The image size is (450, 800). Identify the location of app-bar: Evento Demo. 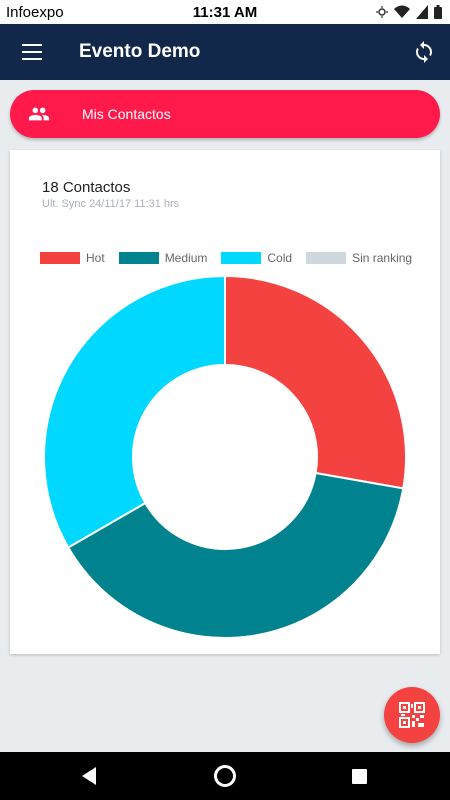
(225, 52).